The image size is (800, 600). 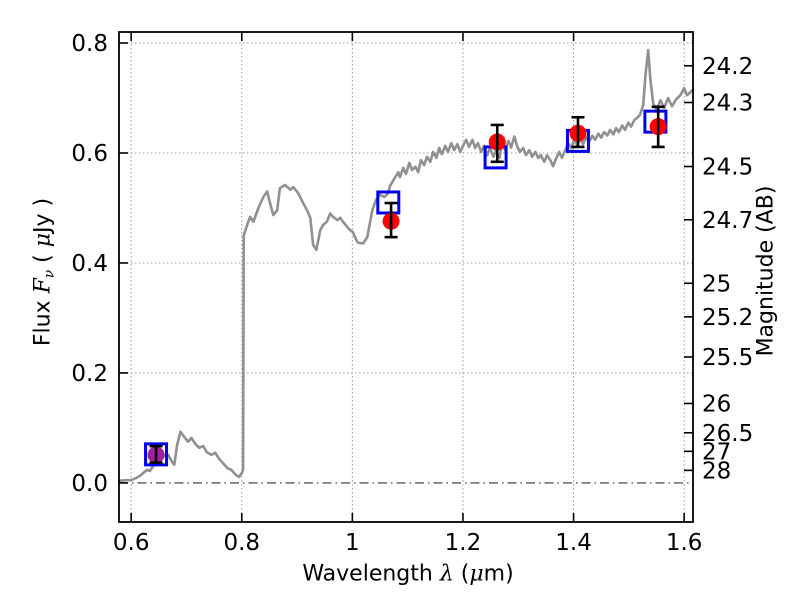 What do you see at coordinates (727, 67) in the screenshot?
I see `mag-tick-label: 24.2` at bounding box center [727, 67].